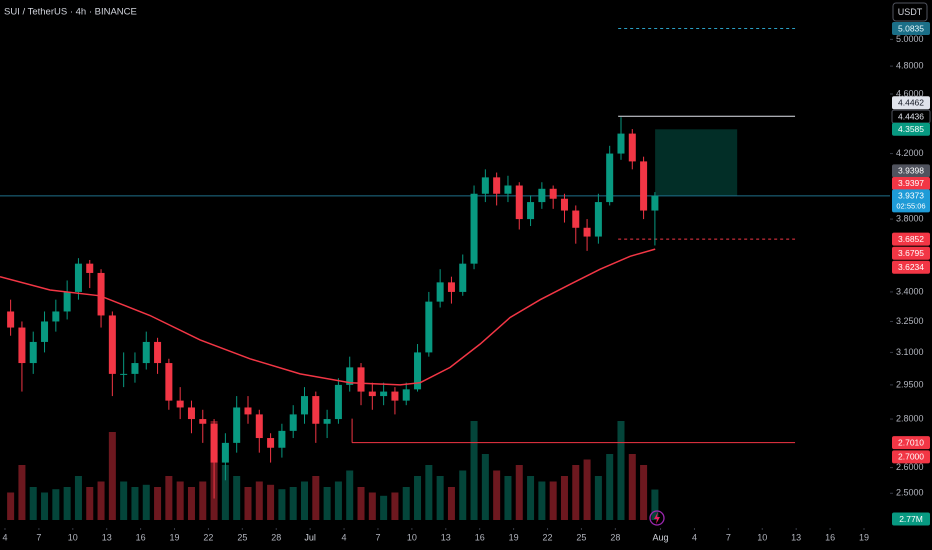  What do you see at coordinates (910, 93) in the screenshot?
I see `y-tick-label: 4.6000` at bounding box center [910, 93].